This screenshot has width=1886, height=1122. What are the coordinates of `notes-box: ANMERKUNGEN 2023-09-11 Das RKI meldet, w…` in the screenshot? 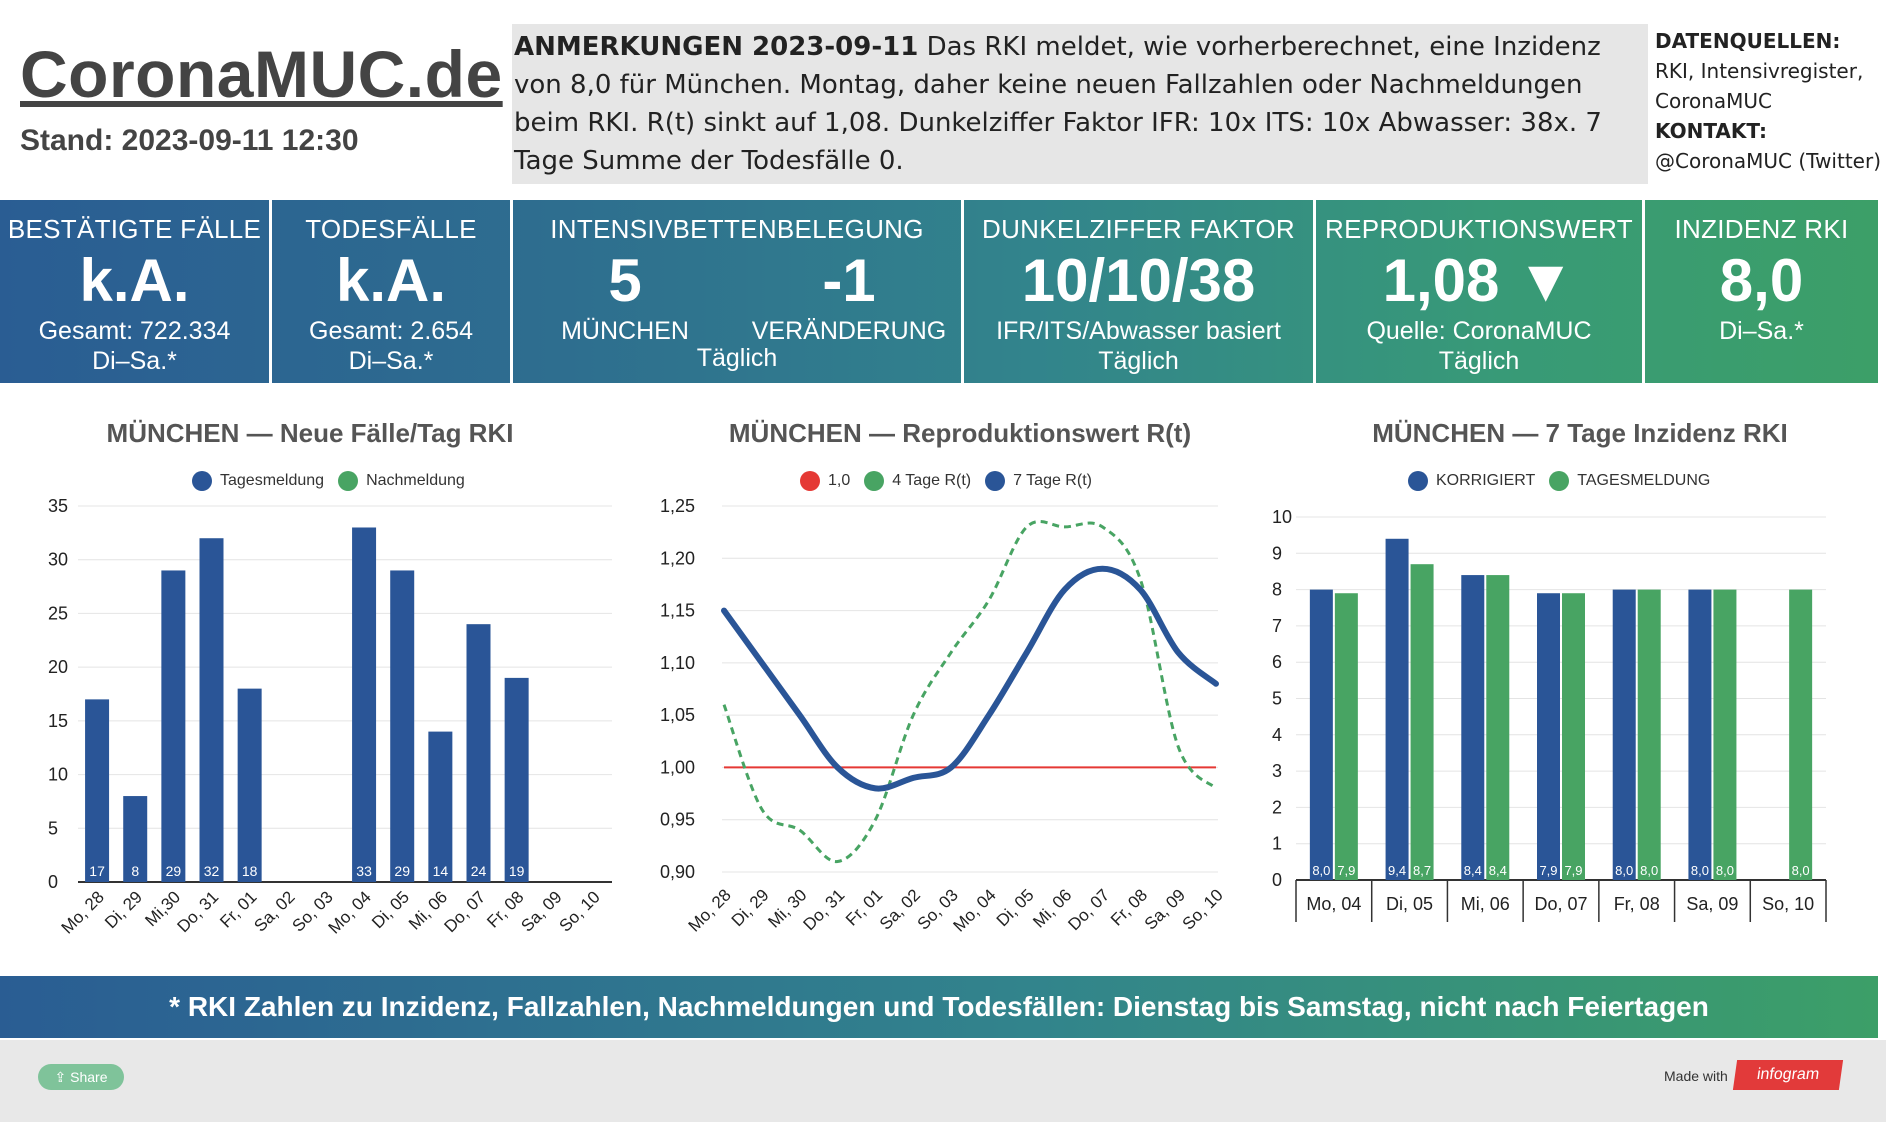 It's located at (1080, 104).